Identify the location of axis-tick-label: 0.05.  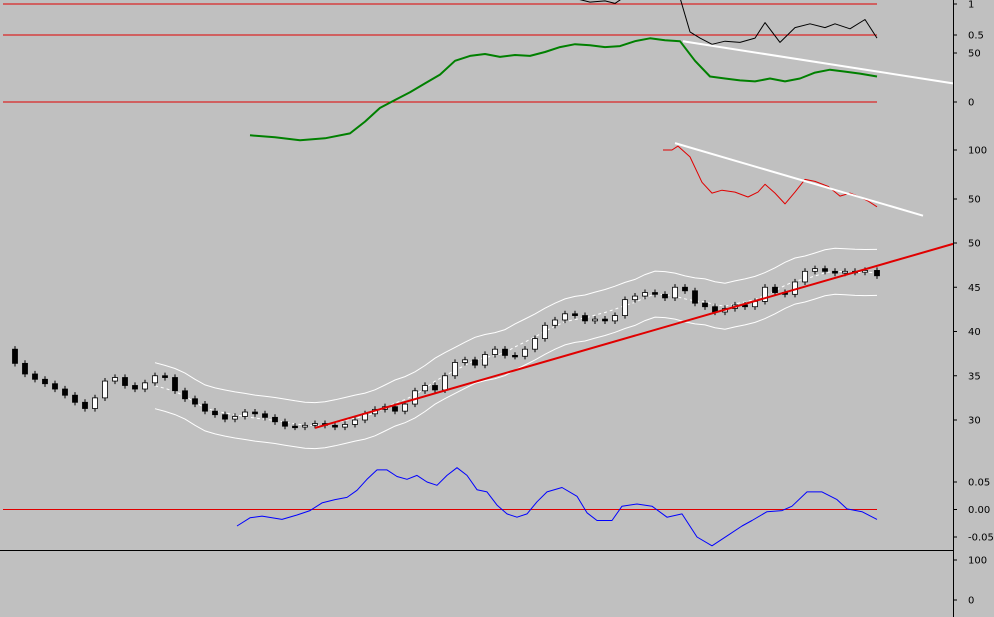
(979, 483).